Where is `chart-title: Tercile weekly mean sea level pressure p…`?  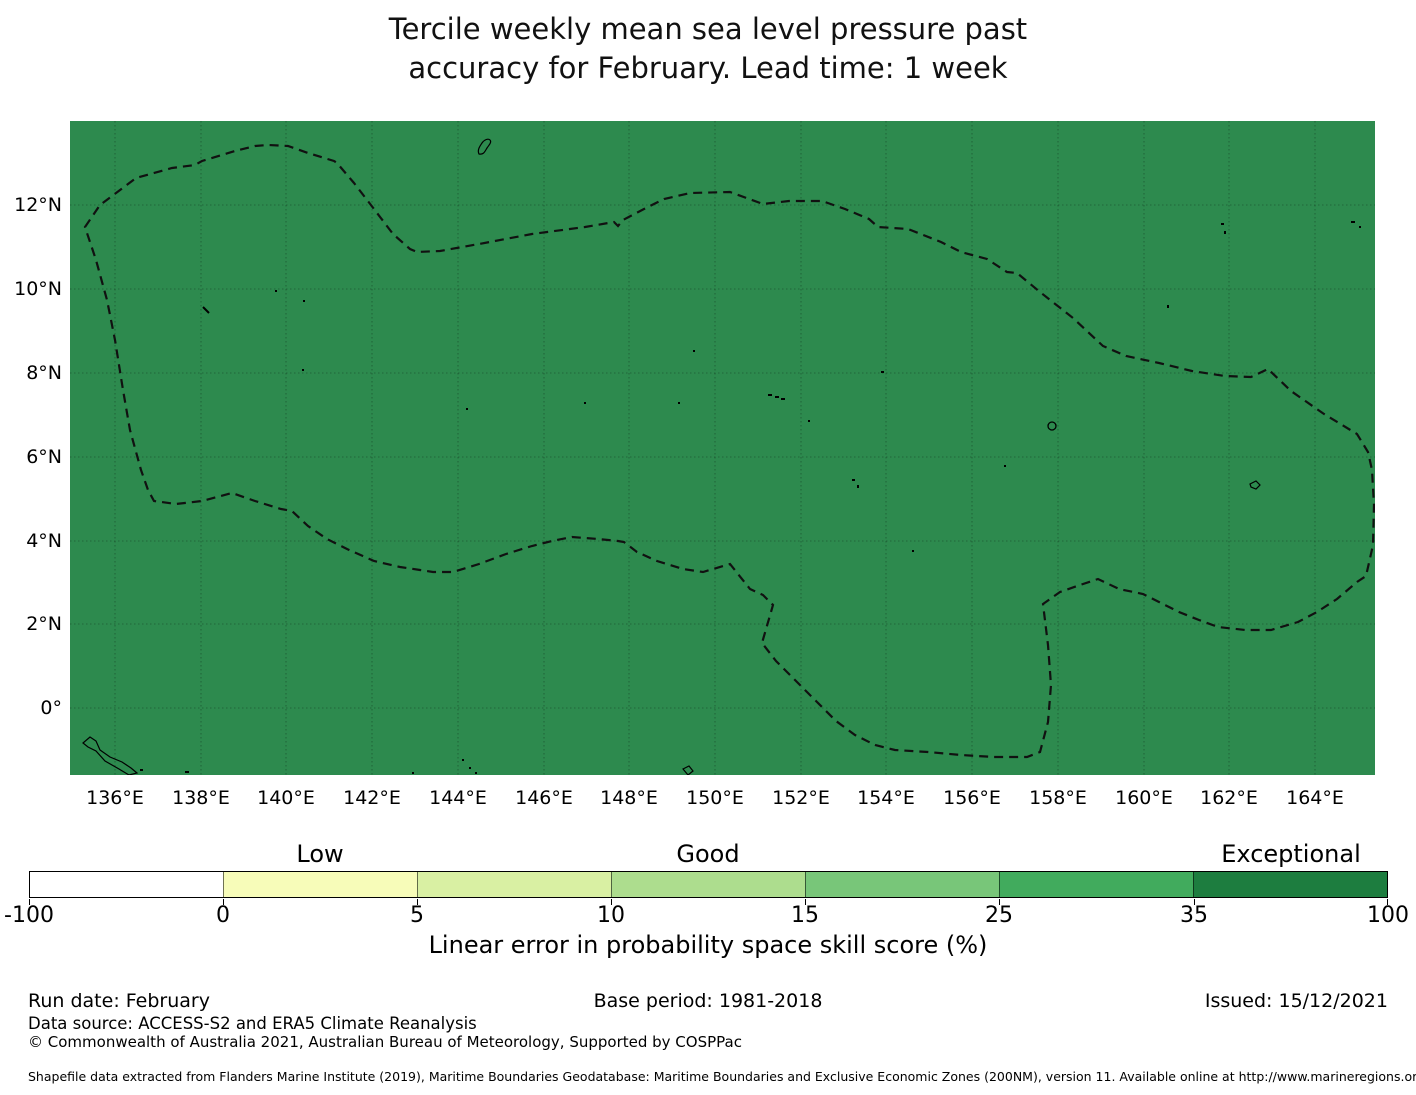
chart-title: Tercile weekly mean sea level pressure p… is located at coordinates (708, 49).